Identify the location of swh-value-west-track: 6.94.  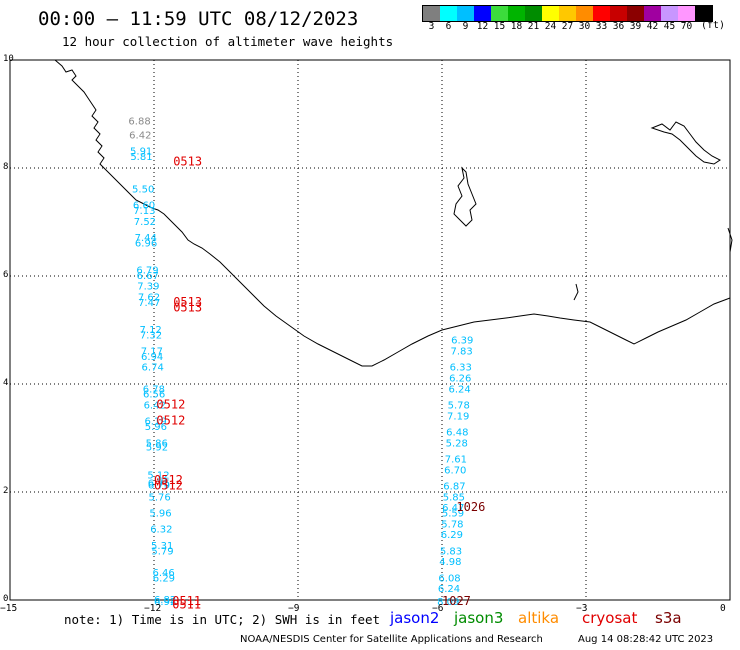
(152, 357).